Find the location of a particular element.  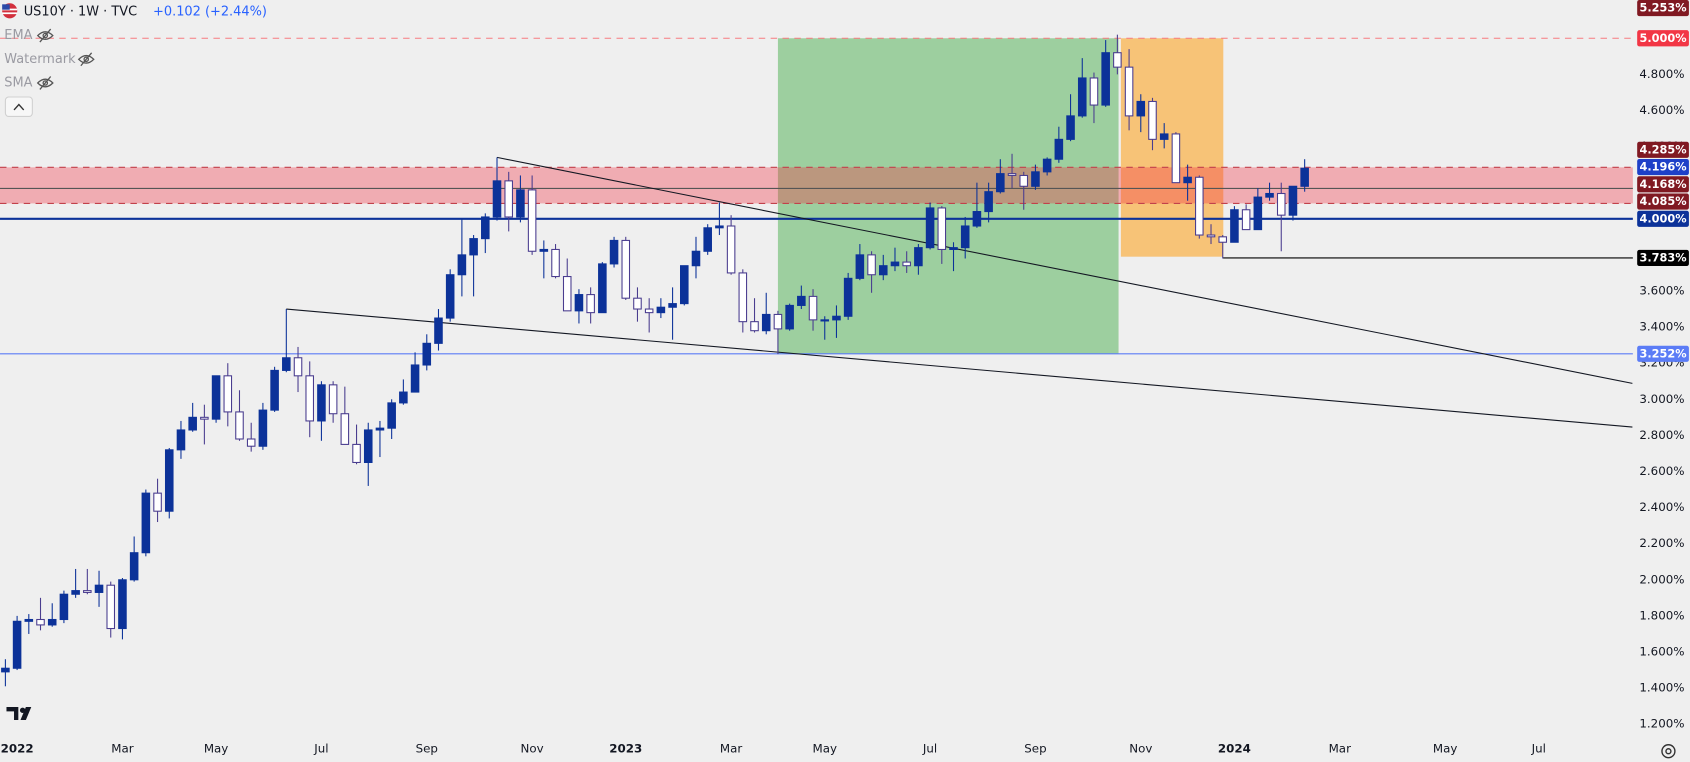

y-tick-label: 1.200% is located at coordinates (1661, 724).